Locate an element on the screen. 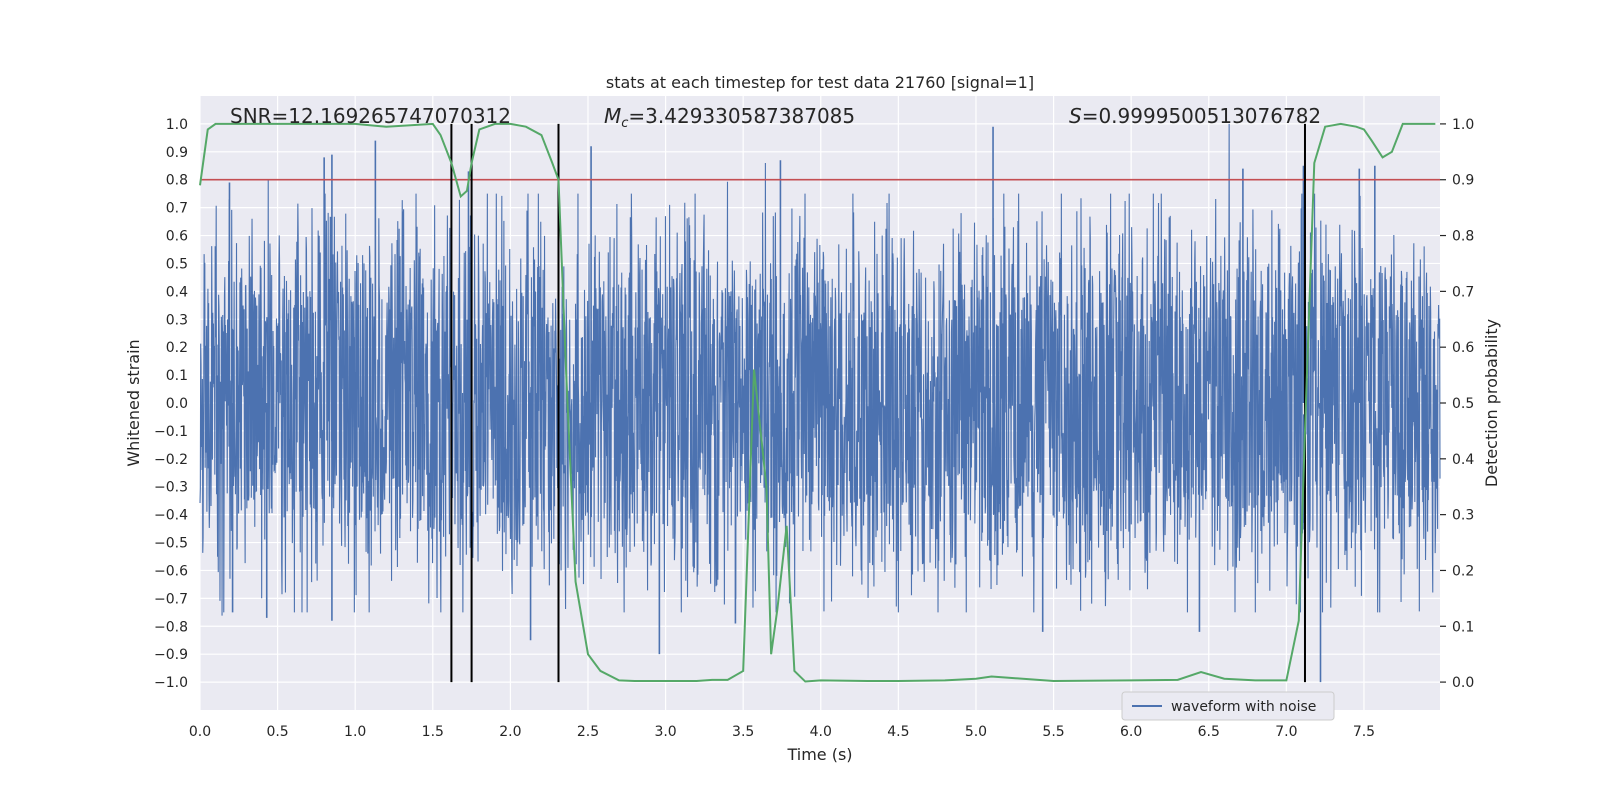 The image size is (1600, 800). y2-tick-label: 0.9 is located at coordinates (1463, 181).